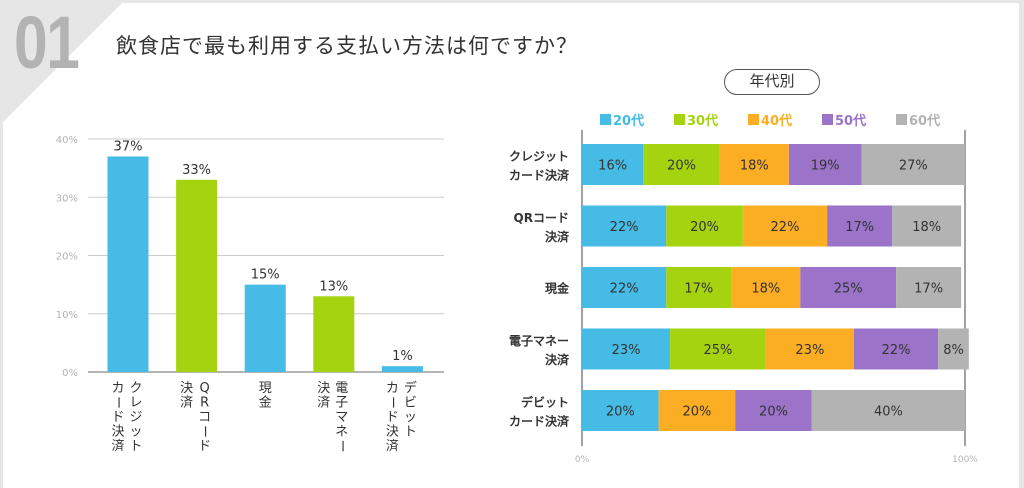  Describe the element at coordinates (67, 315) in the screenshot. I see `y-tick-label: 10%` at that location.